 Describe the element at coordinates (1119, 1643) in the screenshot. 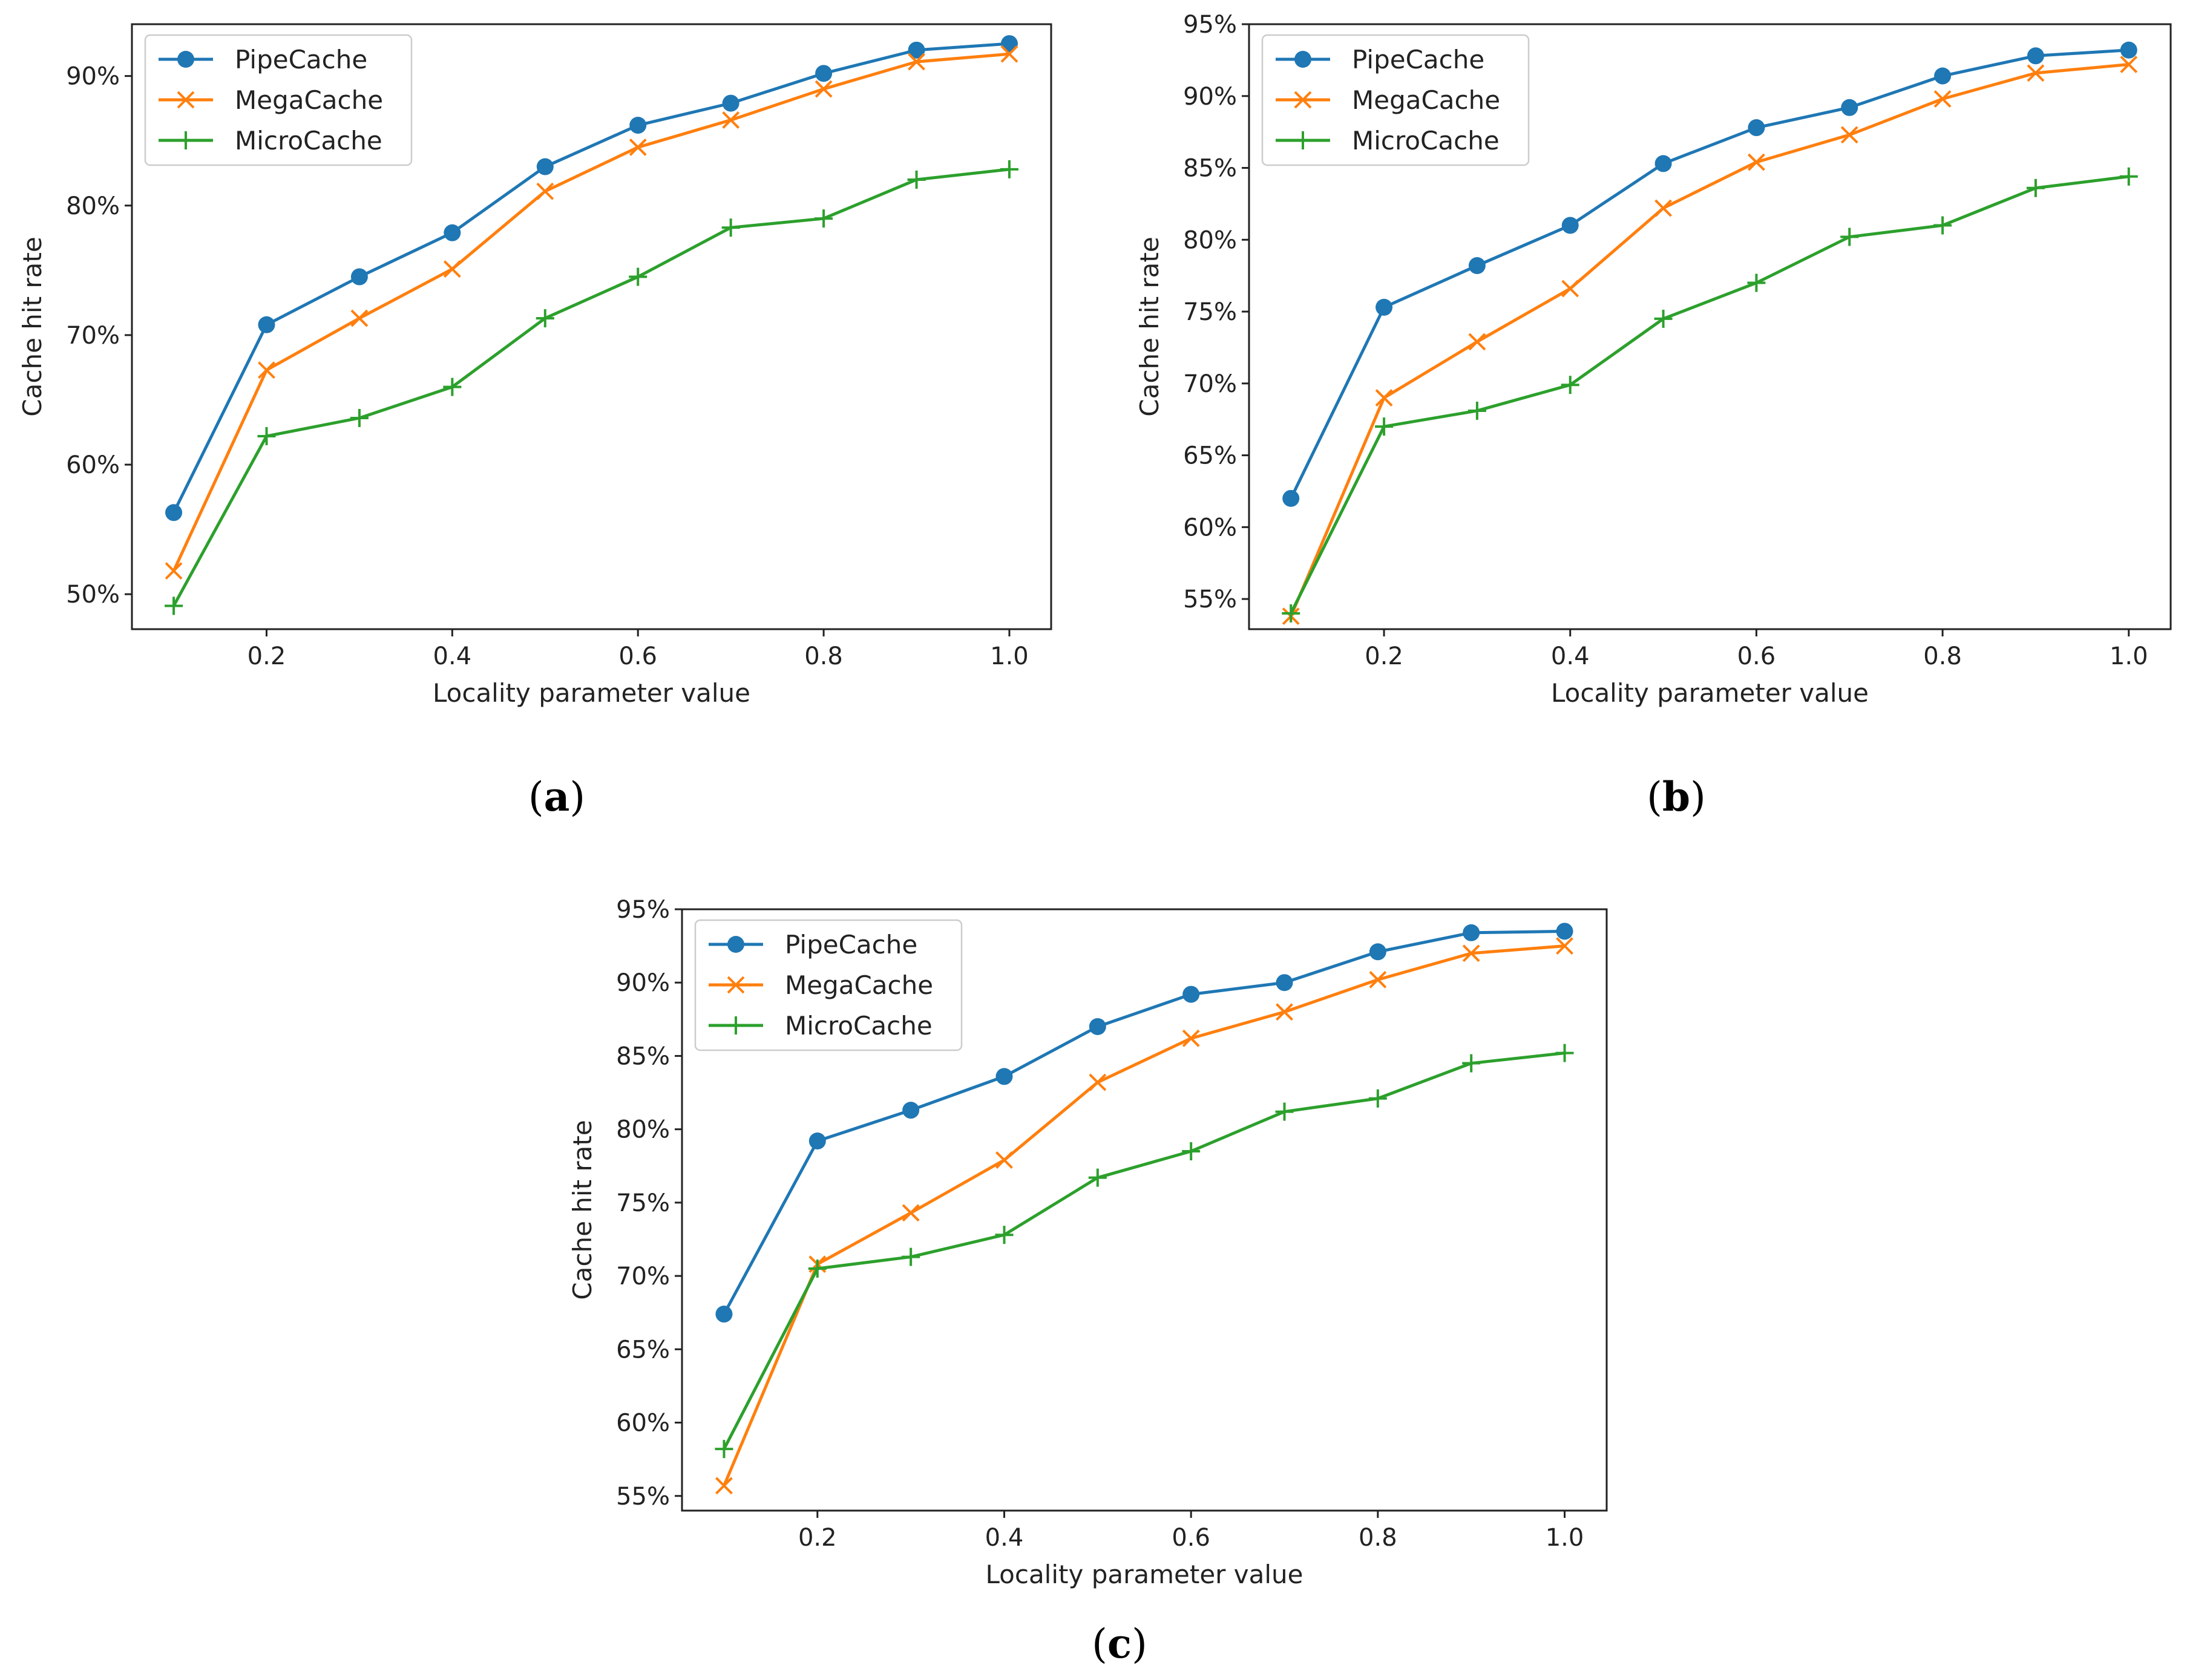

I see `caption-part: c` at that location.